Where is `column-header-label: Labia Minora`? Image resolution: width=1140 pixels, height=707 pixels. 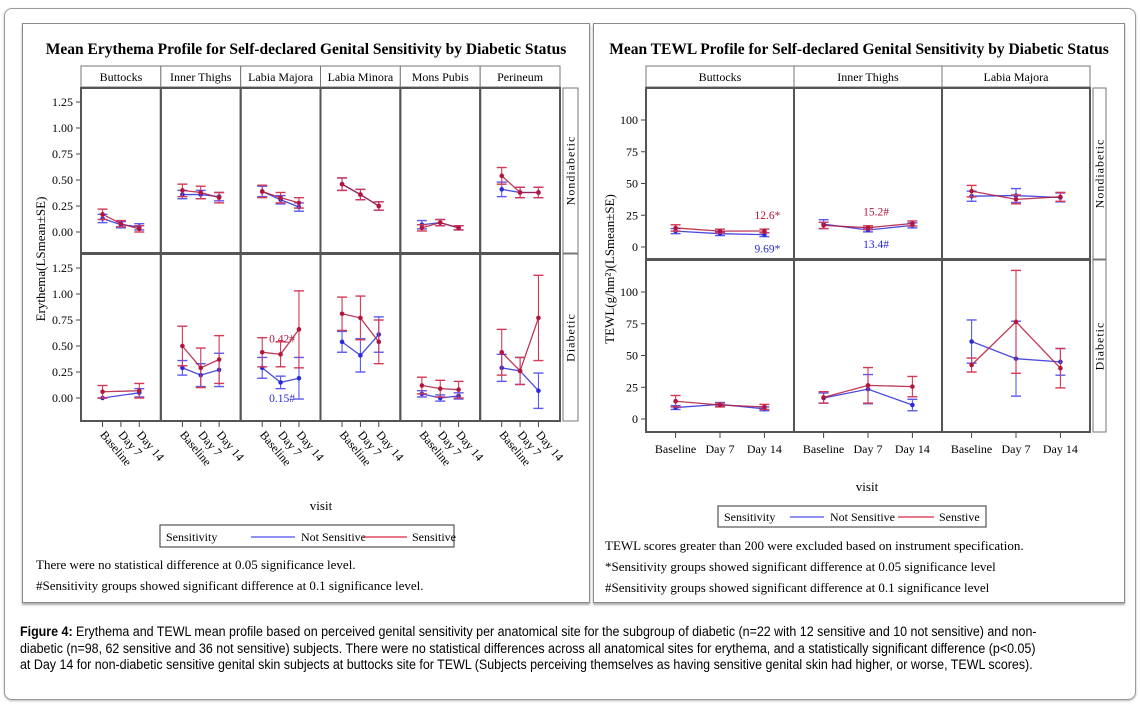 column-header-label: Labia Minora is located at coordinates (361, 77).